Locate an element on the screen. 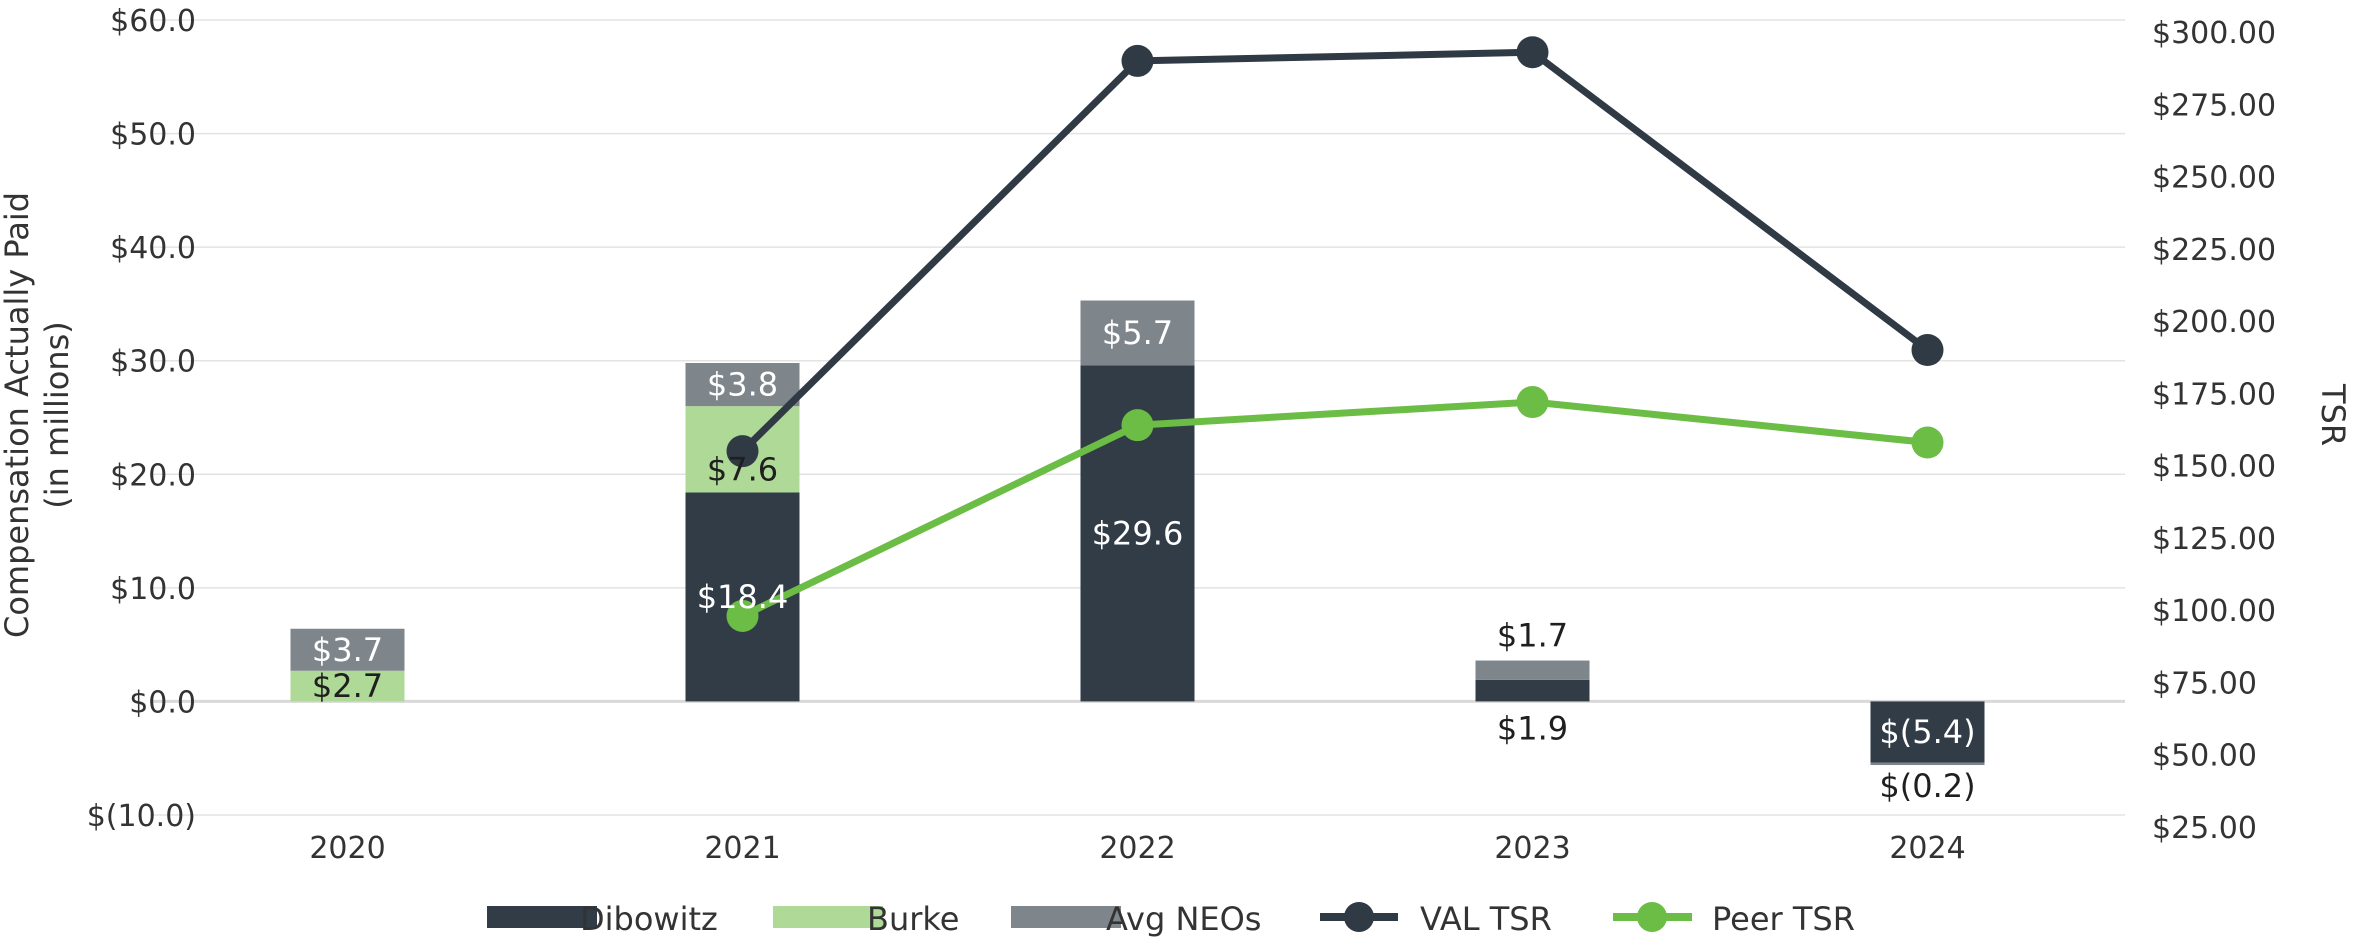 Image resolution: width=2353 pixels, height=941 pixels. data-label-dibowitz: $(5.4) is located at coordinates (1927, 732).